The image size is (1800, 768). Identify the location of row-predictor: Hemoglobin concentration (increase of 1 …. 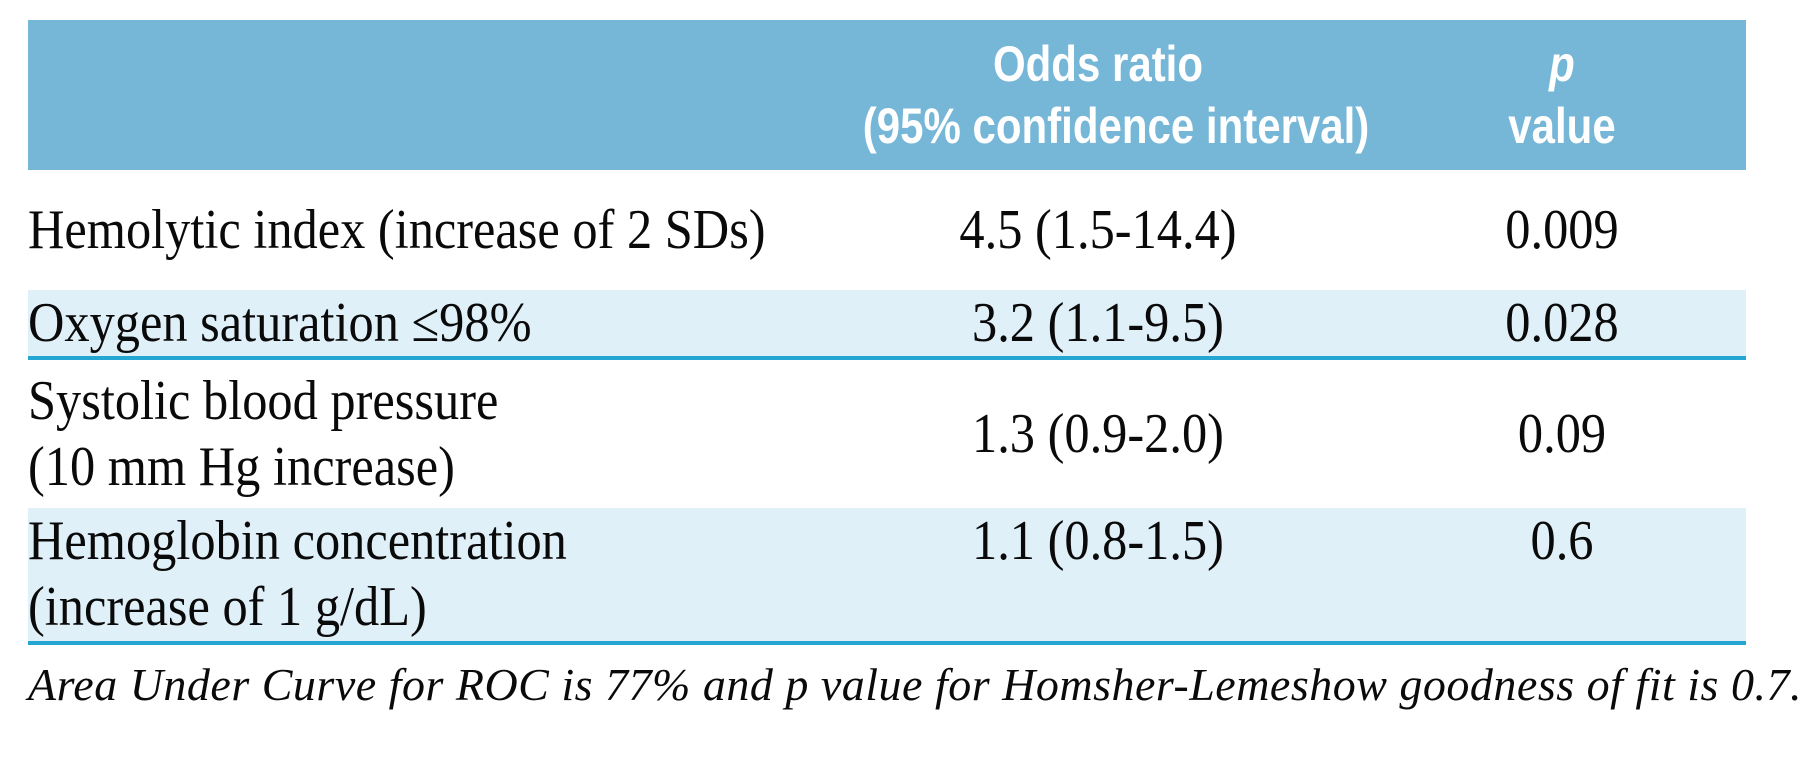
(297, 574).